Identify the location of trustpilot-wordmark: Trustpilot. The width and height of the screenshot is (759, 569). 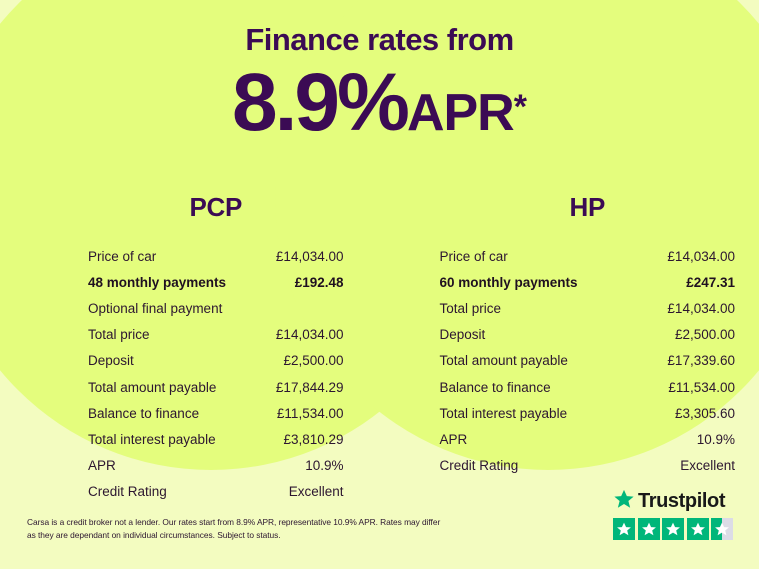
(675, 501).